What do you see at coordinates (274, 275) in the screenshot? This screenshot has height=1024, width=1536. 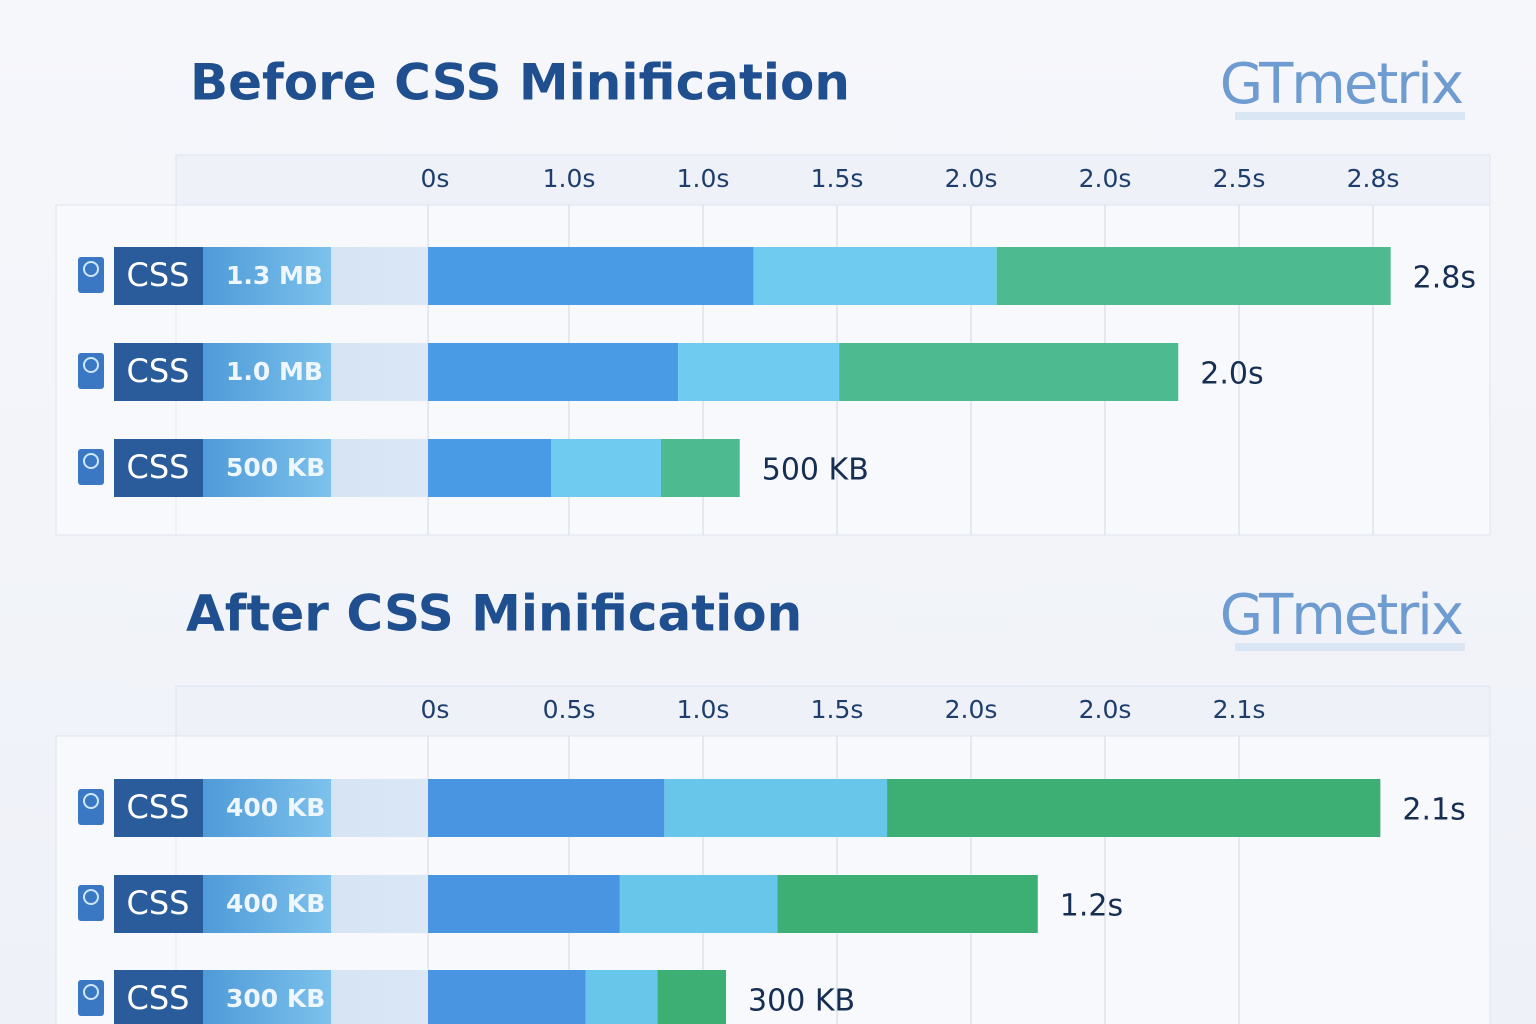 I see `file-size: 1.3 MB` at bounding box center [274, 275].